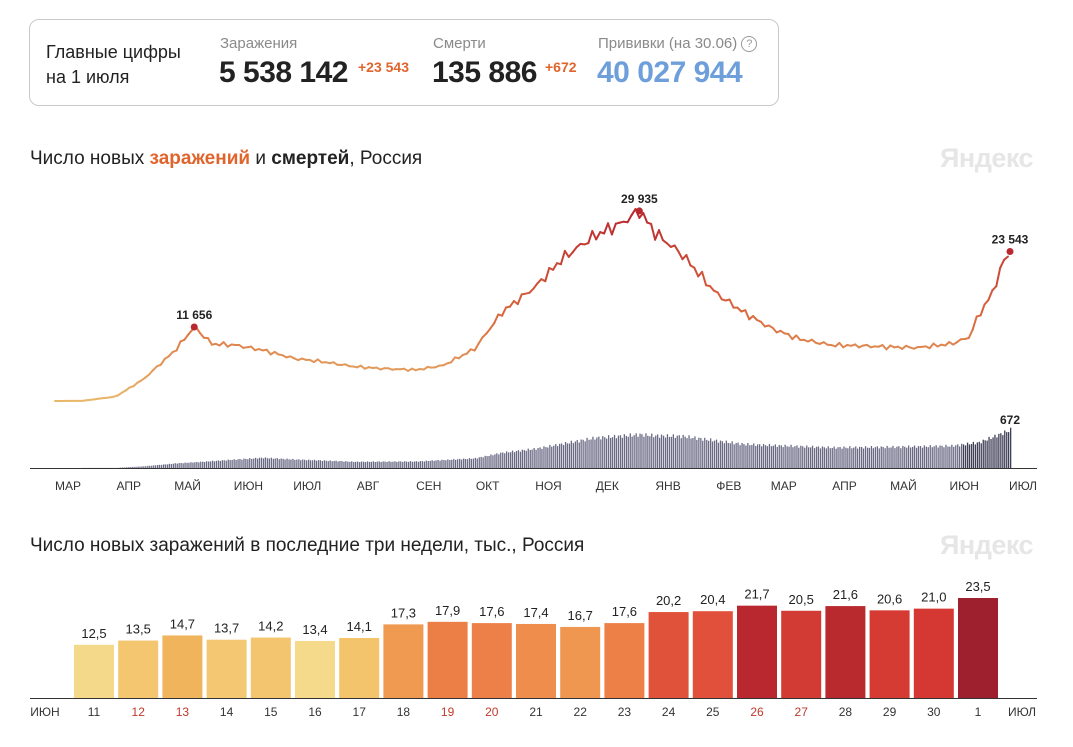  What do you see at coordinates (561, 67) in the screenshot?
I see `deaths-delta: +672` at bounding box center [561, 67].